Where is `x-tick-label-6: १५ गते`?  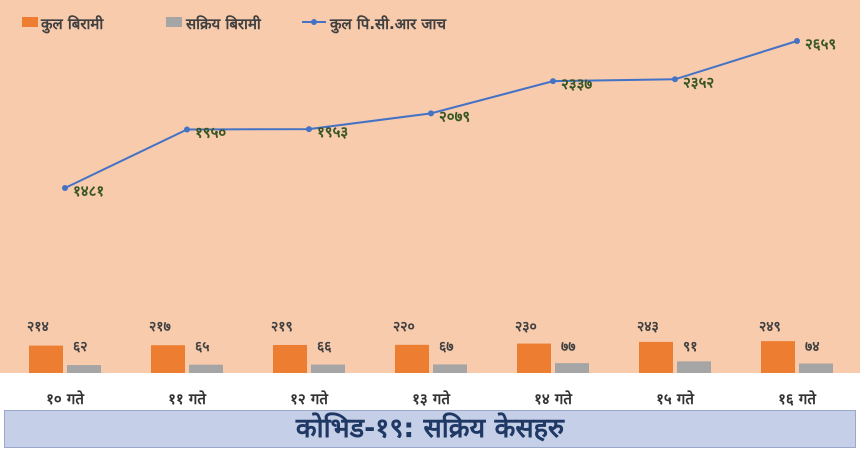
x-tick-label-6: १५ गते is located at coordinates (675, 399).